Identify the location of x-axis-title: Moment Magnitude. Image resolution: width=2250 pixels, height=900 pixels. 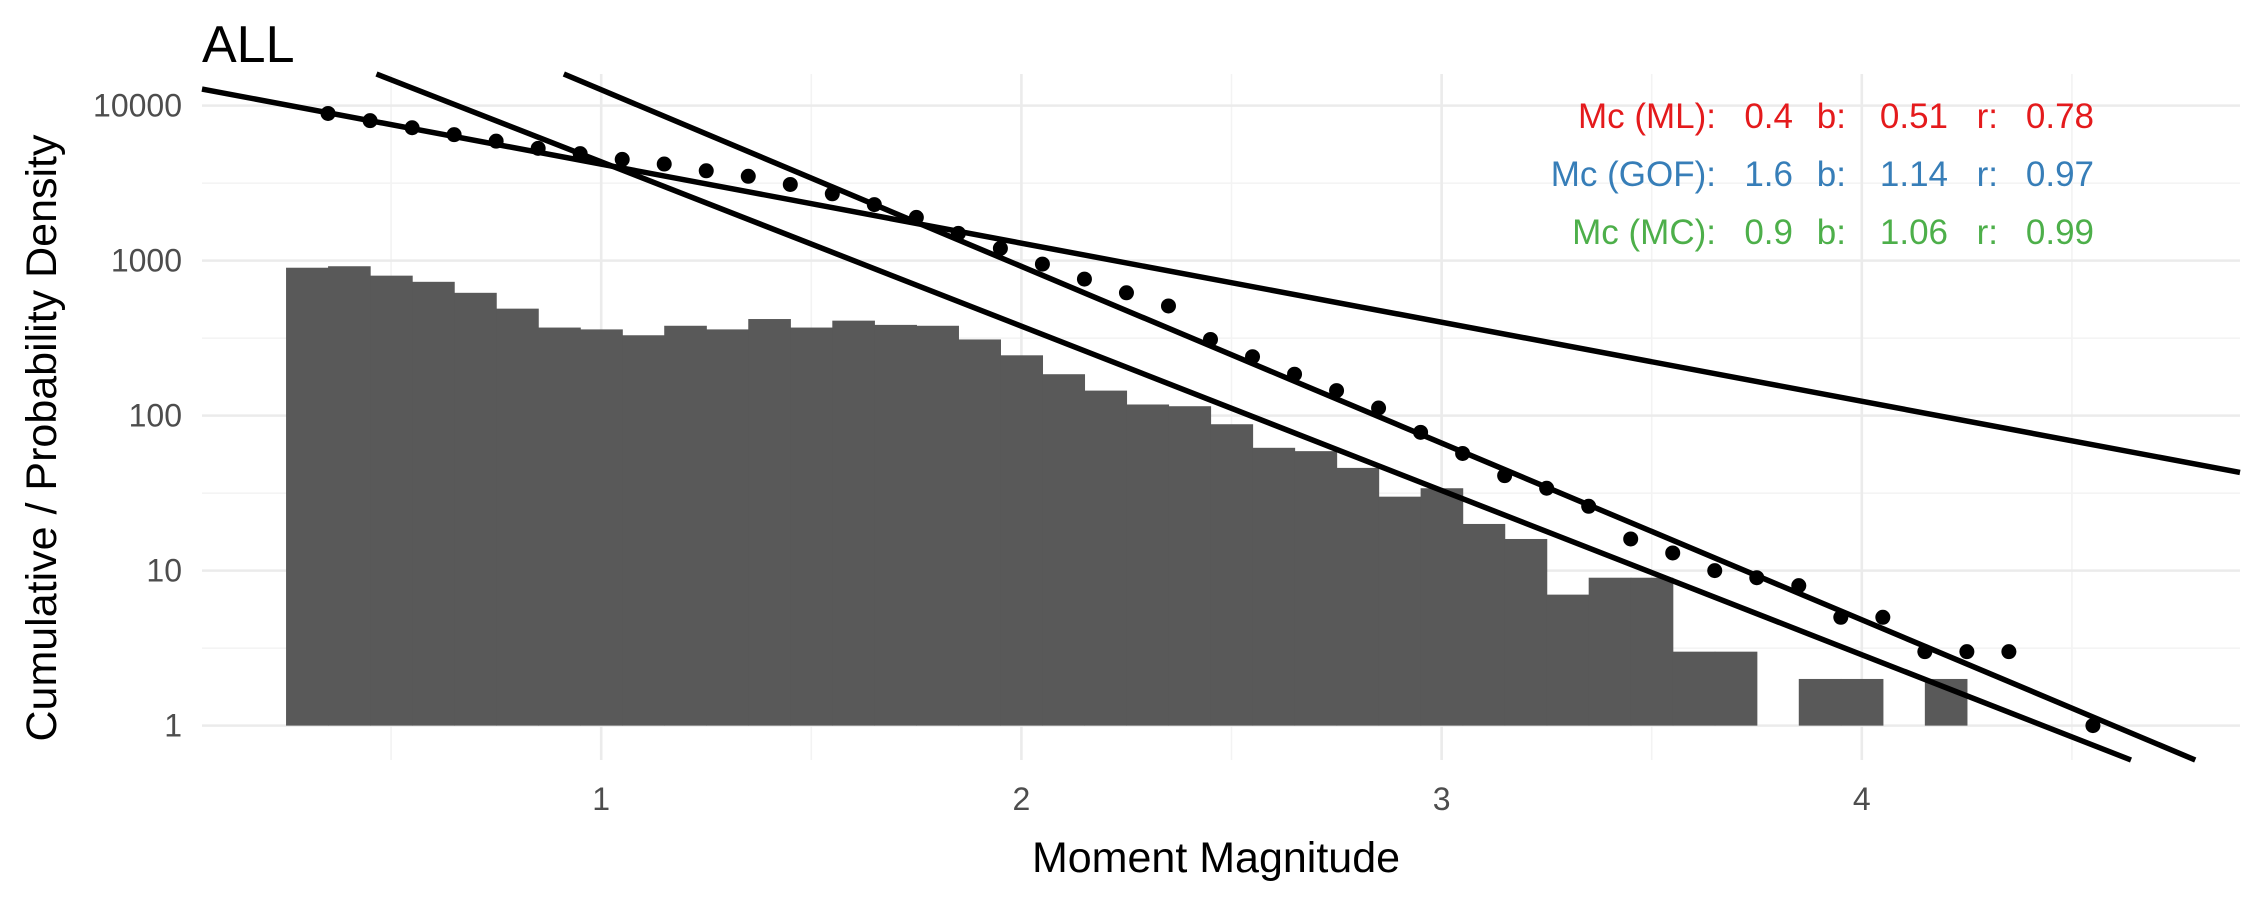
(1216, 858).